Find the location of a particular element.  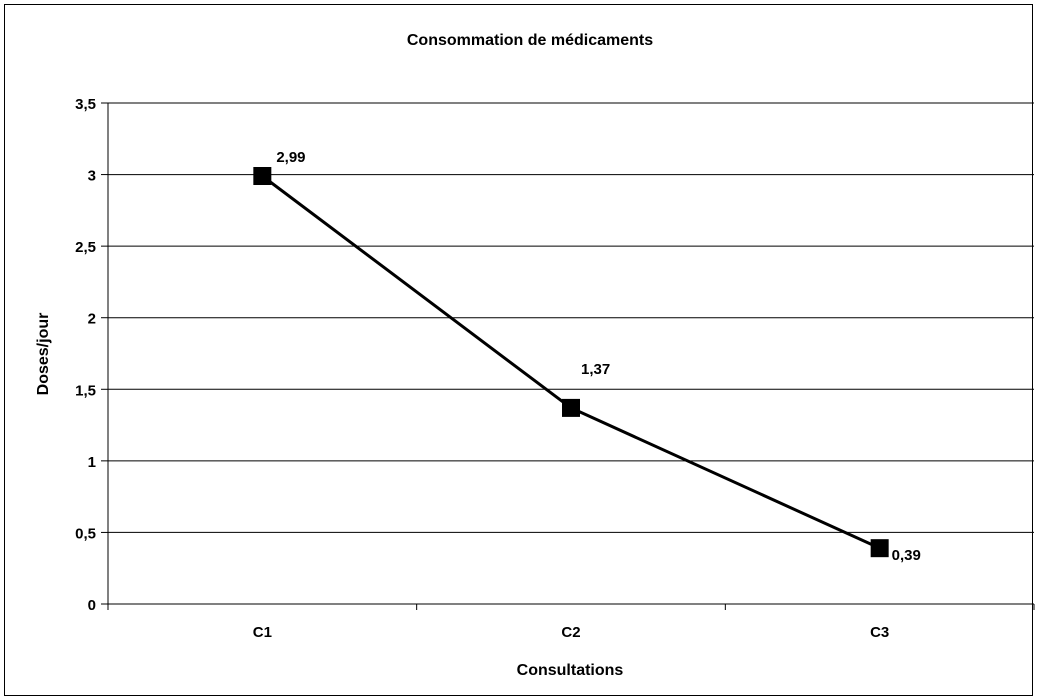

y-axis-title: Doses/jour is located at coordinates (43, 354).